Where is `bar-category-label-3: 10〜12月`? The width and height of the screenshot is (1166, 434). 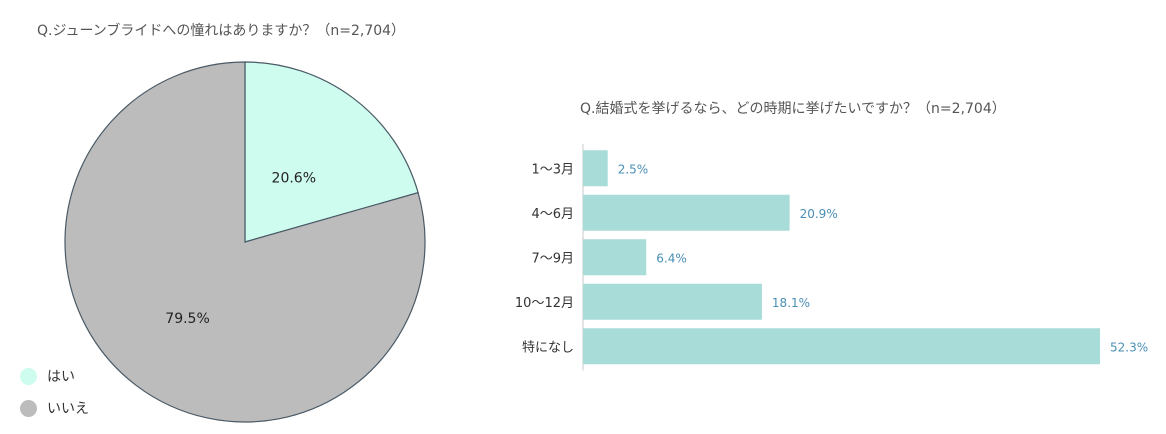 bar-category-label-3: 10〜12月 is located at coordinates (544, 303).